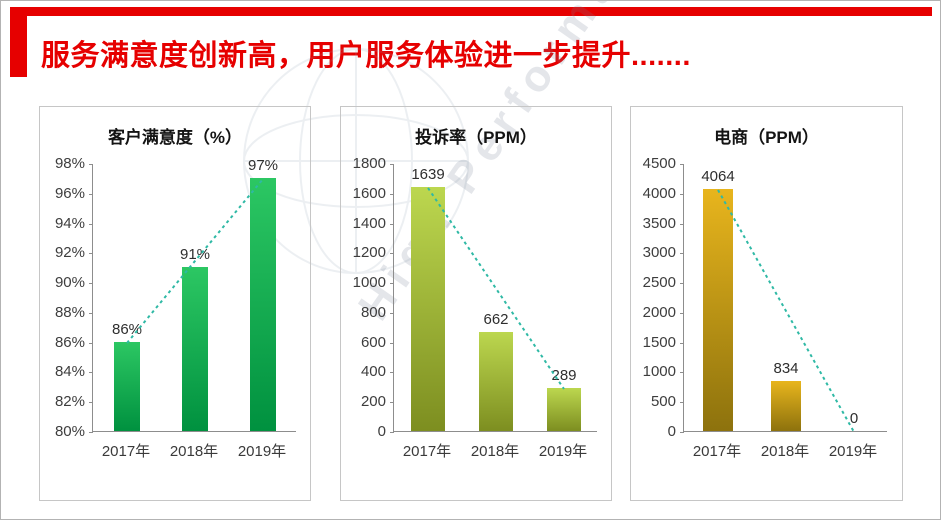  What do you see at coordinates (367, 298) in the screenshot?
I see `y-axis: 1800 1600 1400 1200 1000 800 600 400 200 0` at bounding box center [367, 298].